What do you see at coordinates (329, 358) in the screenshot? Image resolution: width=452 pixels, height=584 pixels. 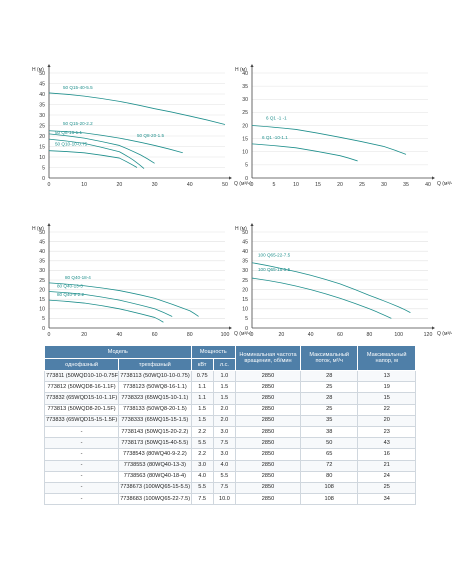 I see `header-flow: Максимальный поток, м³/ч` at bounding box center [329, 358].